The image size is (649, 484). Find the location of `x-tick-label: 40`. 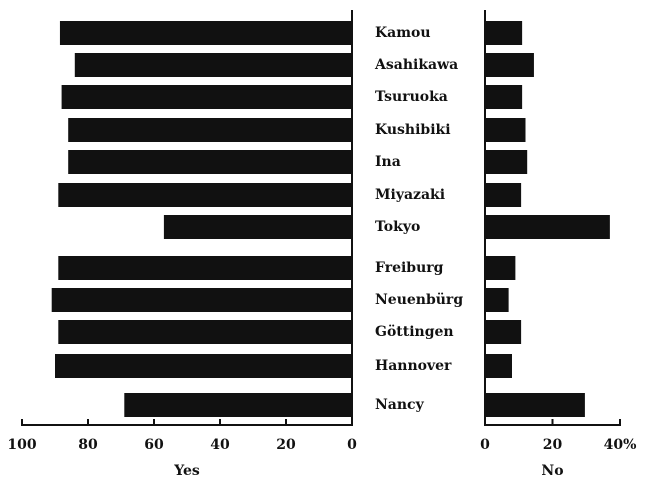

x-tick-label: 40 is located at coordinates (220, 445).